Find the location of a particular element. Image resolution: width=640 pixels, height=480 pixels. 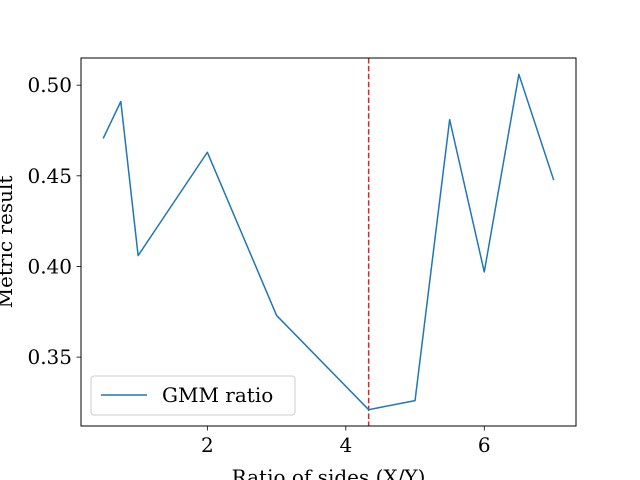

y-tick-label: 0.40 is located at coordinates (49, 266).